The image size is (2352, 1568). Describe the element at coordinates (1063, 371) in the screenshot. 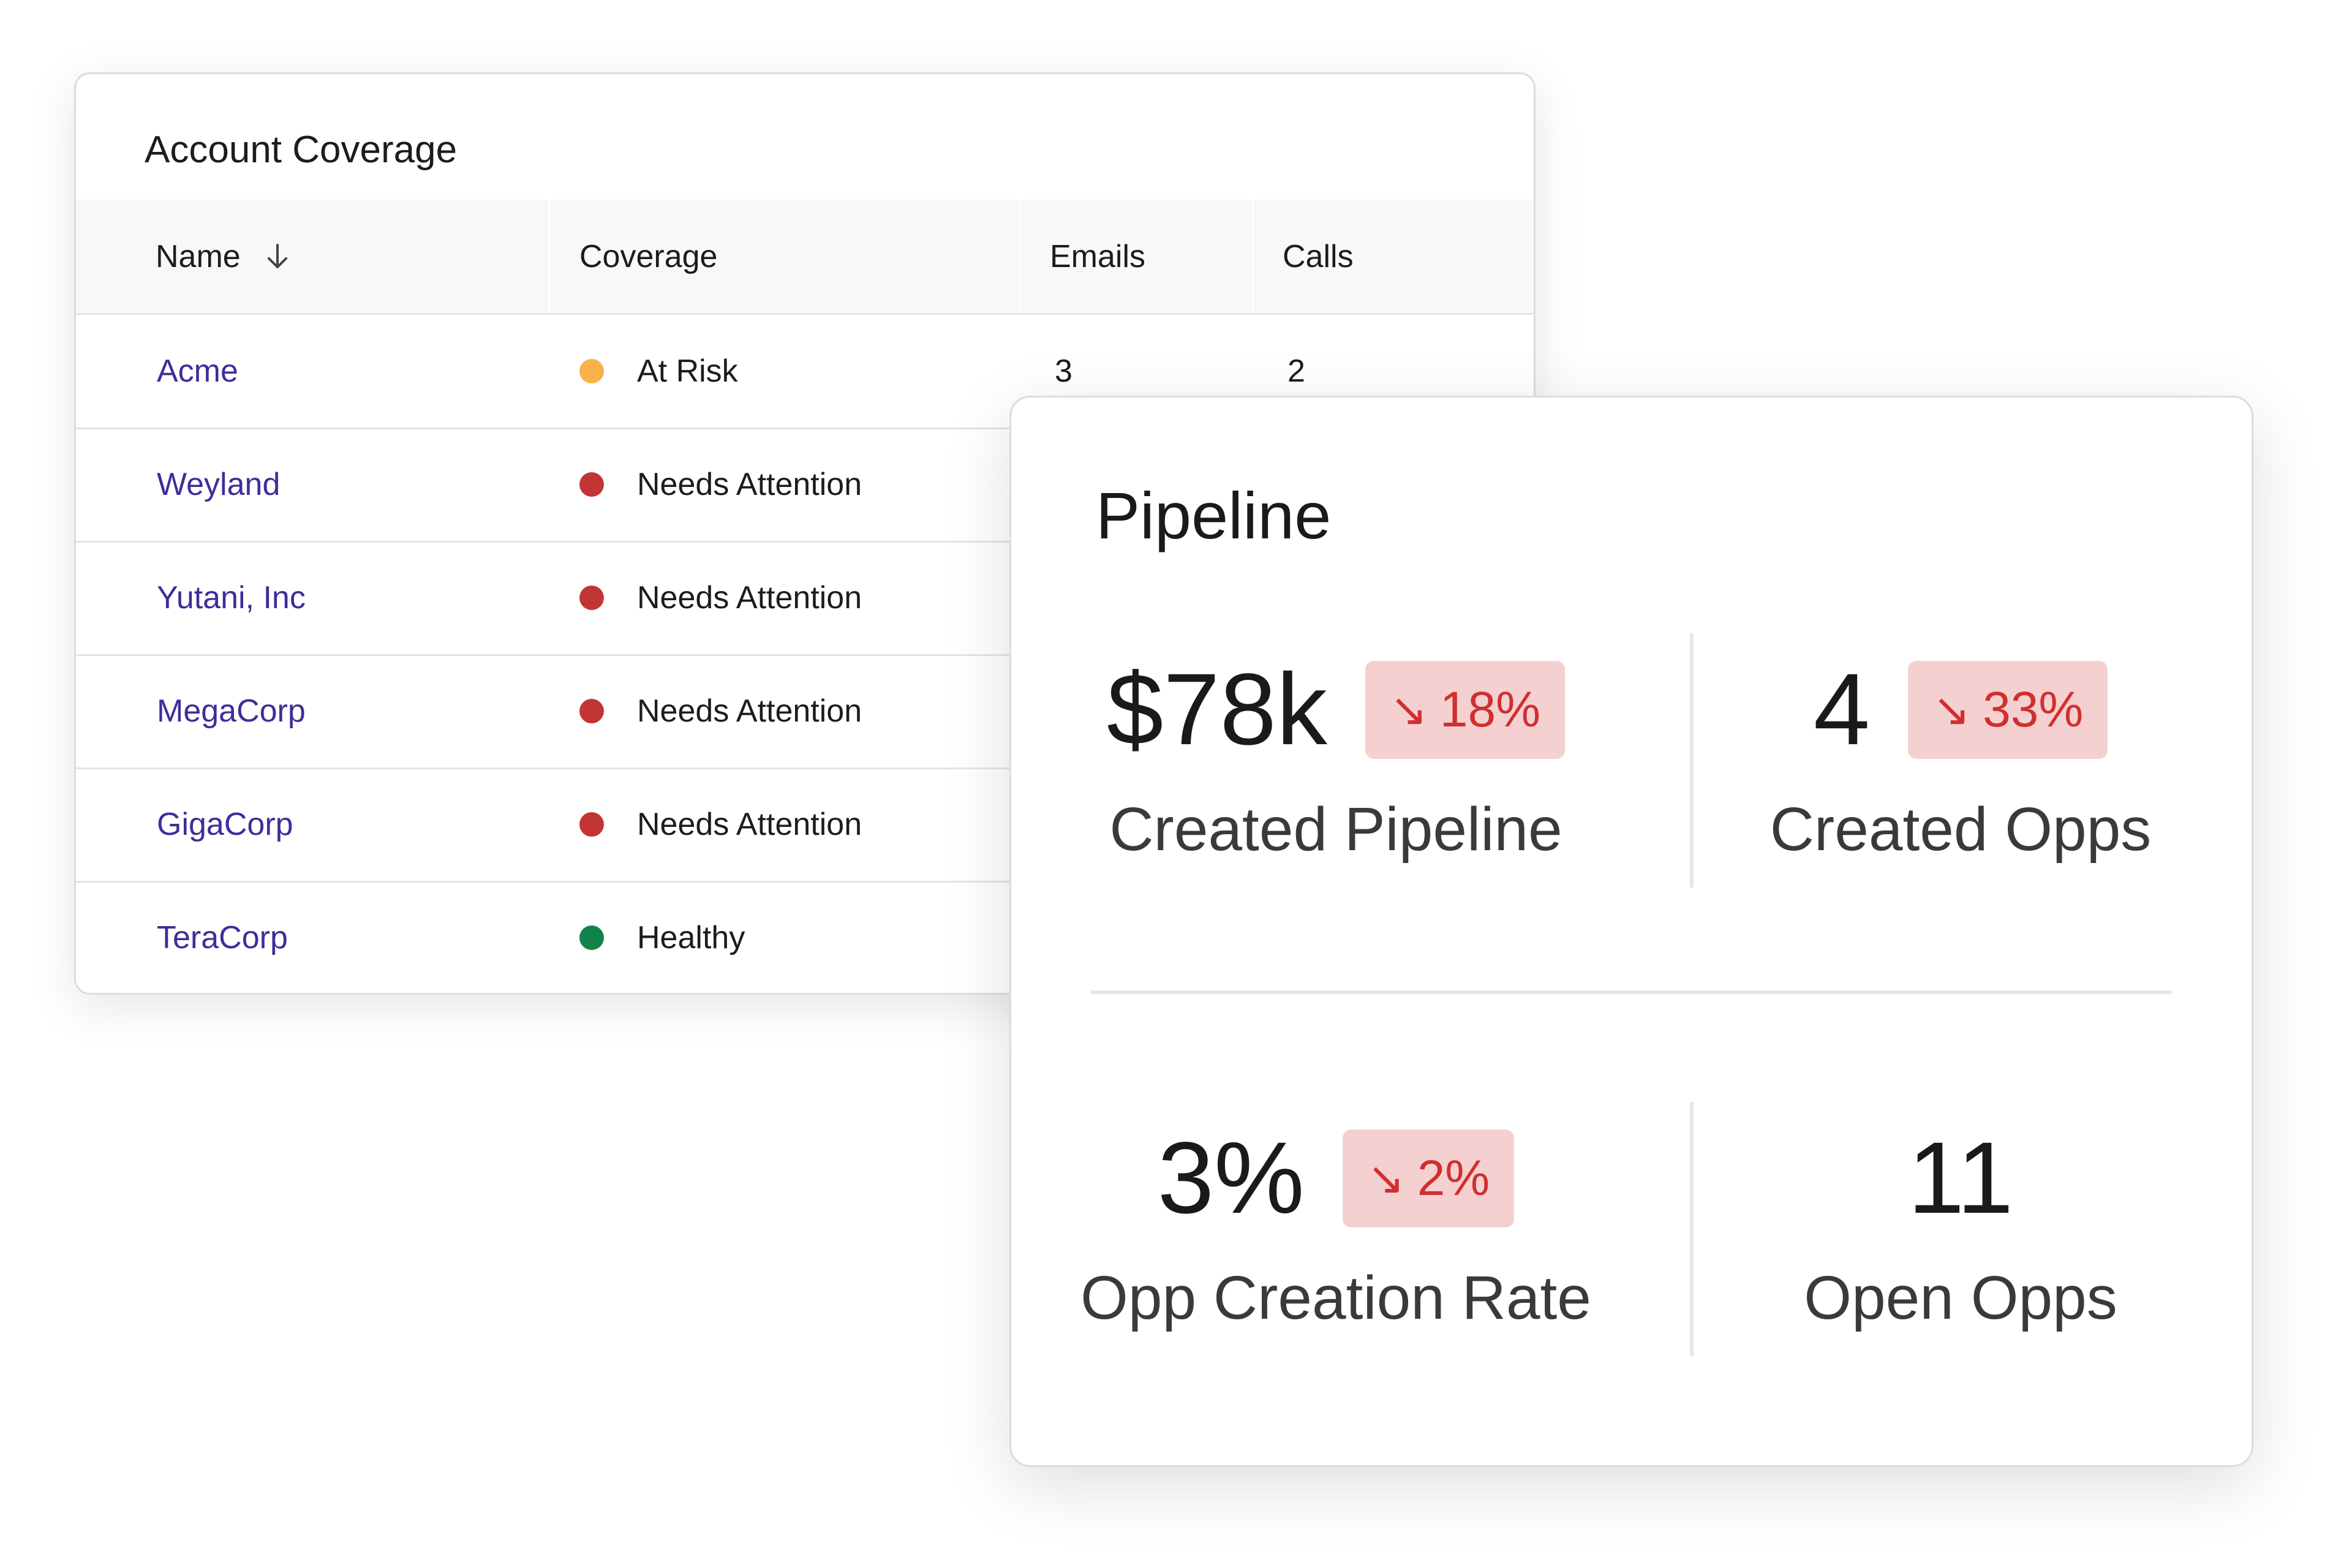

I see `emails-count: 3` at that location.